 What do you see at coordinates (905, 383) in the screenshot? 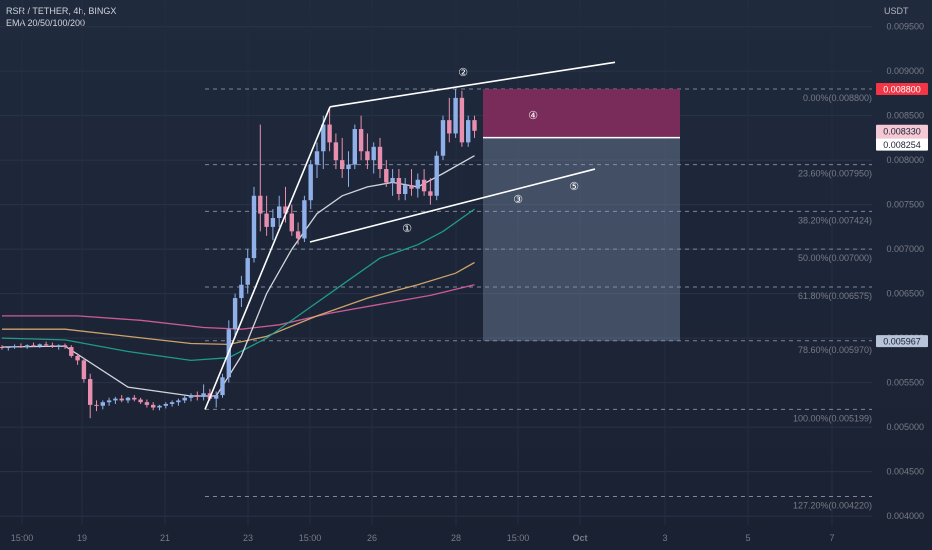
I see `price-tick-label: 0.005500` at bounding box center [905, 383].